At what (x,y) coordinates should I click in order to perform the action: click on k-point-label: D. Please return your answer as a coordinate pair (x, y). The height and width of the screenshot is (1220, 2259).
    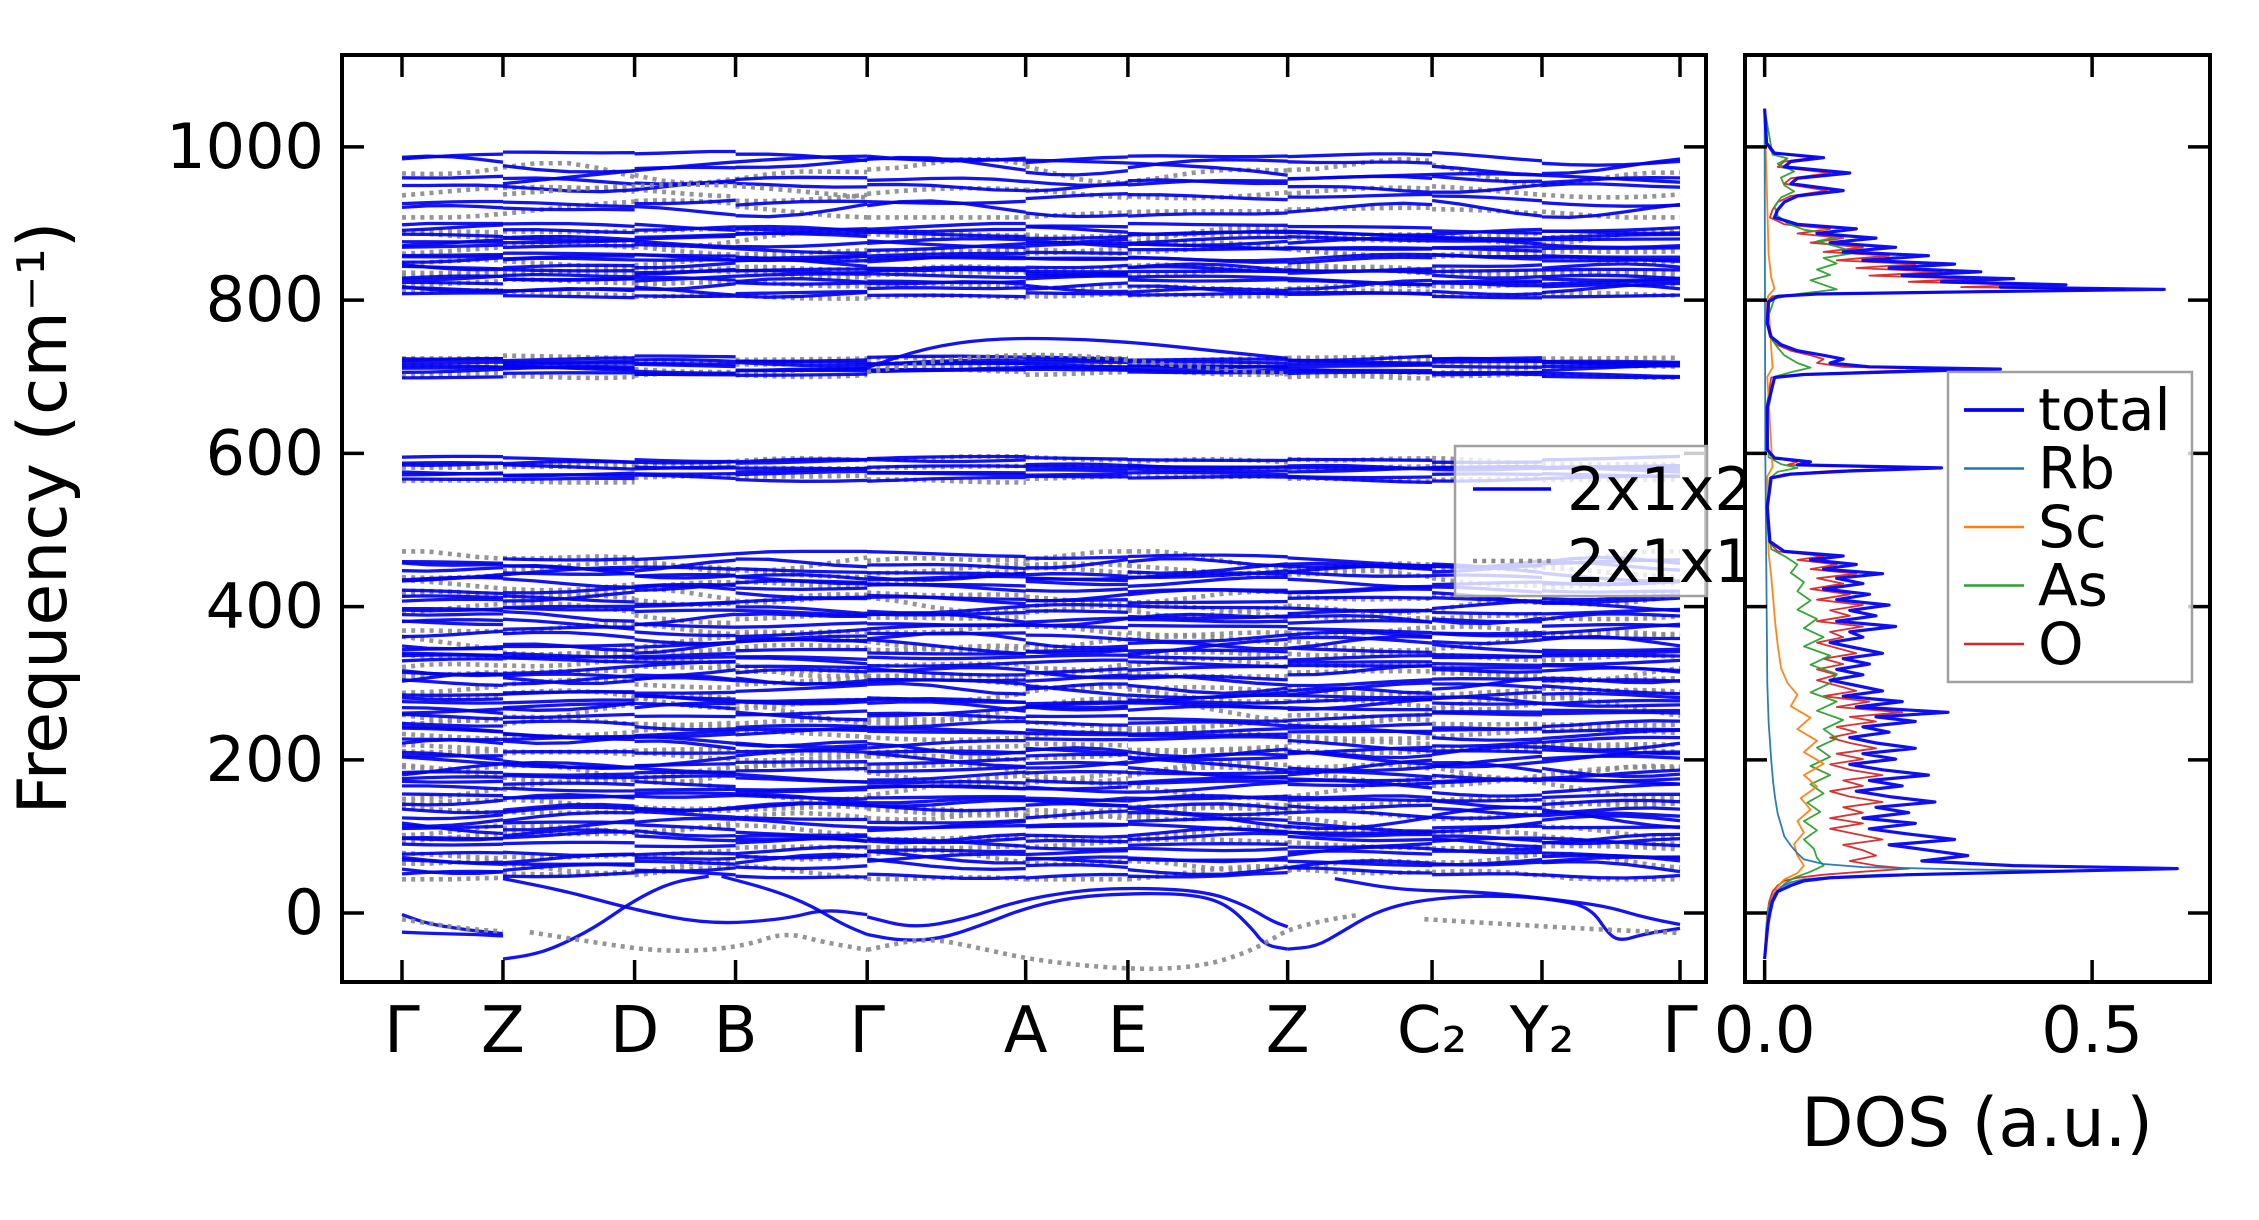
    Looking at the image, I should click on (634, 1031).